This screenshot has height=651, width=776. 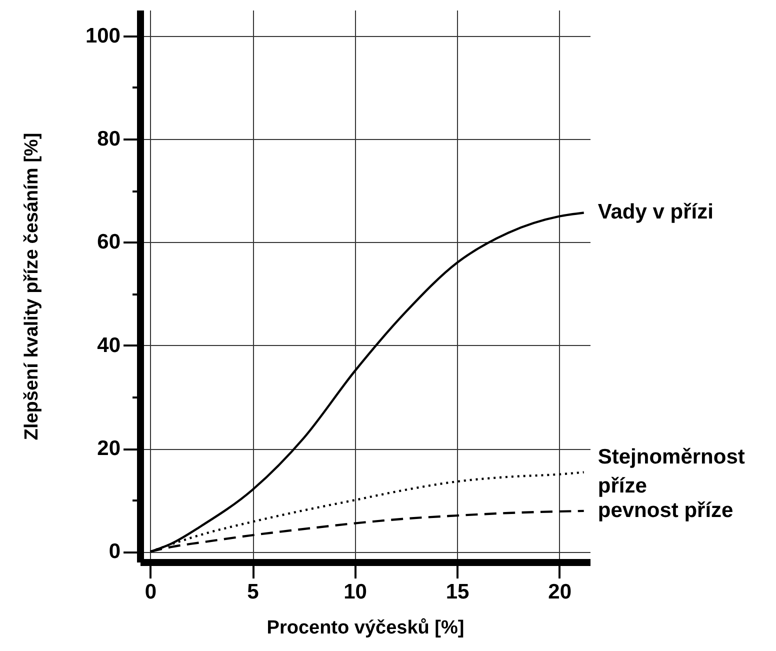 I want to click on x-tick-label: 20, so click(x=560, y=592).